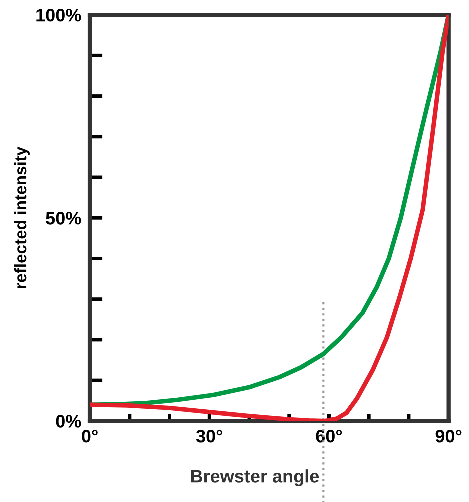 This screenshot has width=469, height=502. What do you see at coordinates (64, 218) in the screenshot?
I see `y-tick-label: 50%` at bounding box center [64, 218].